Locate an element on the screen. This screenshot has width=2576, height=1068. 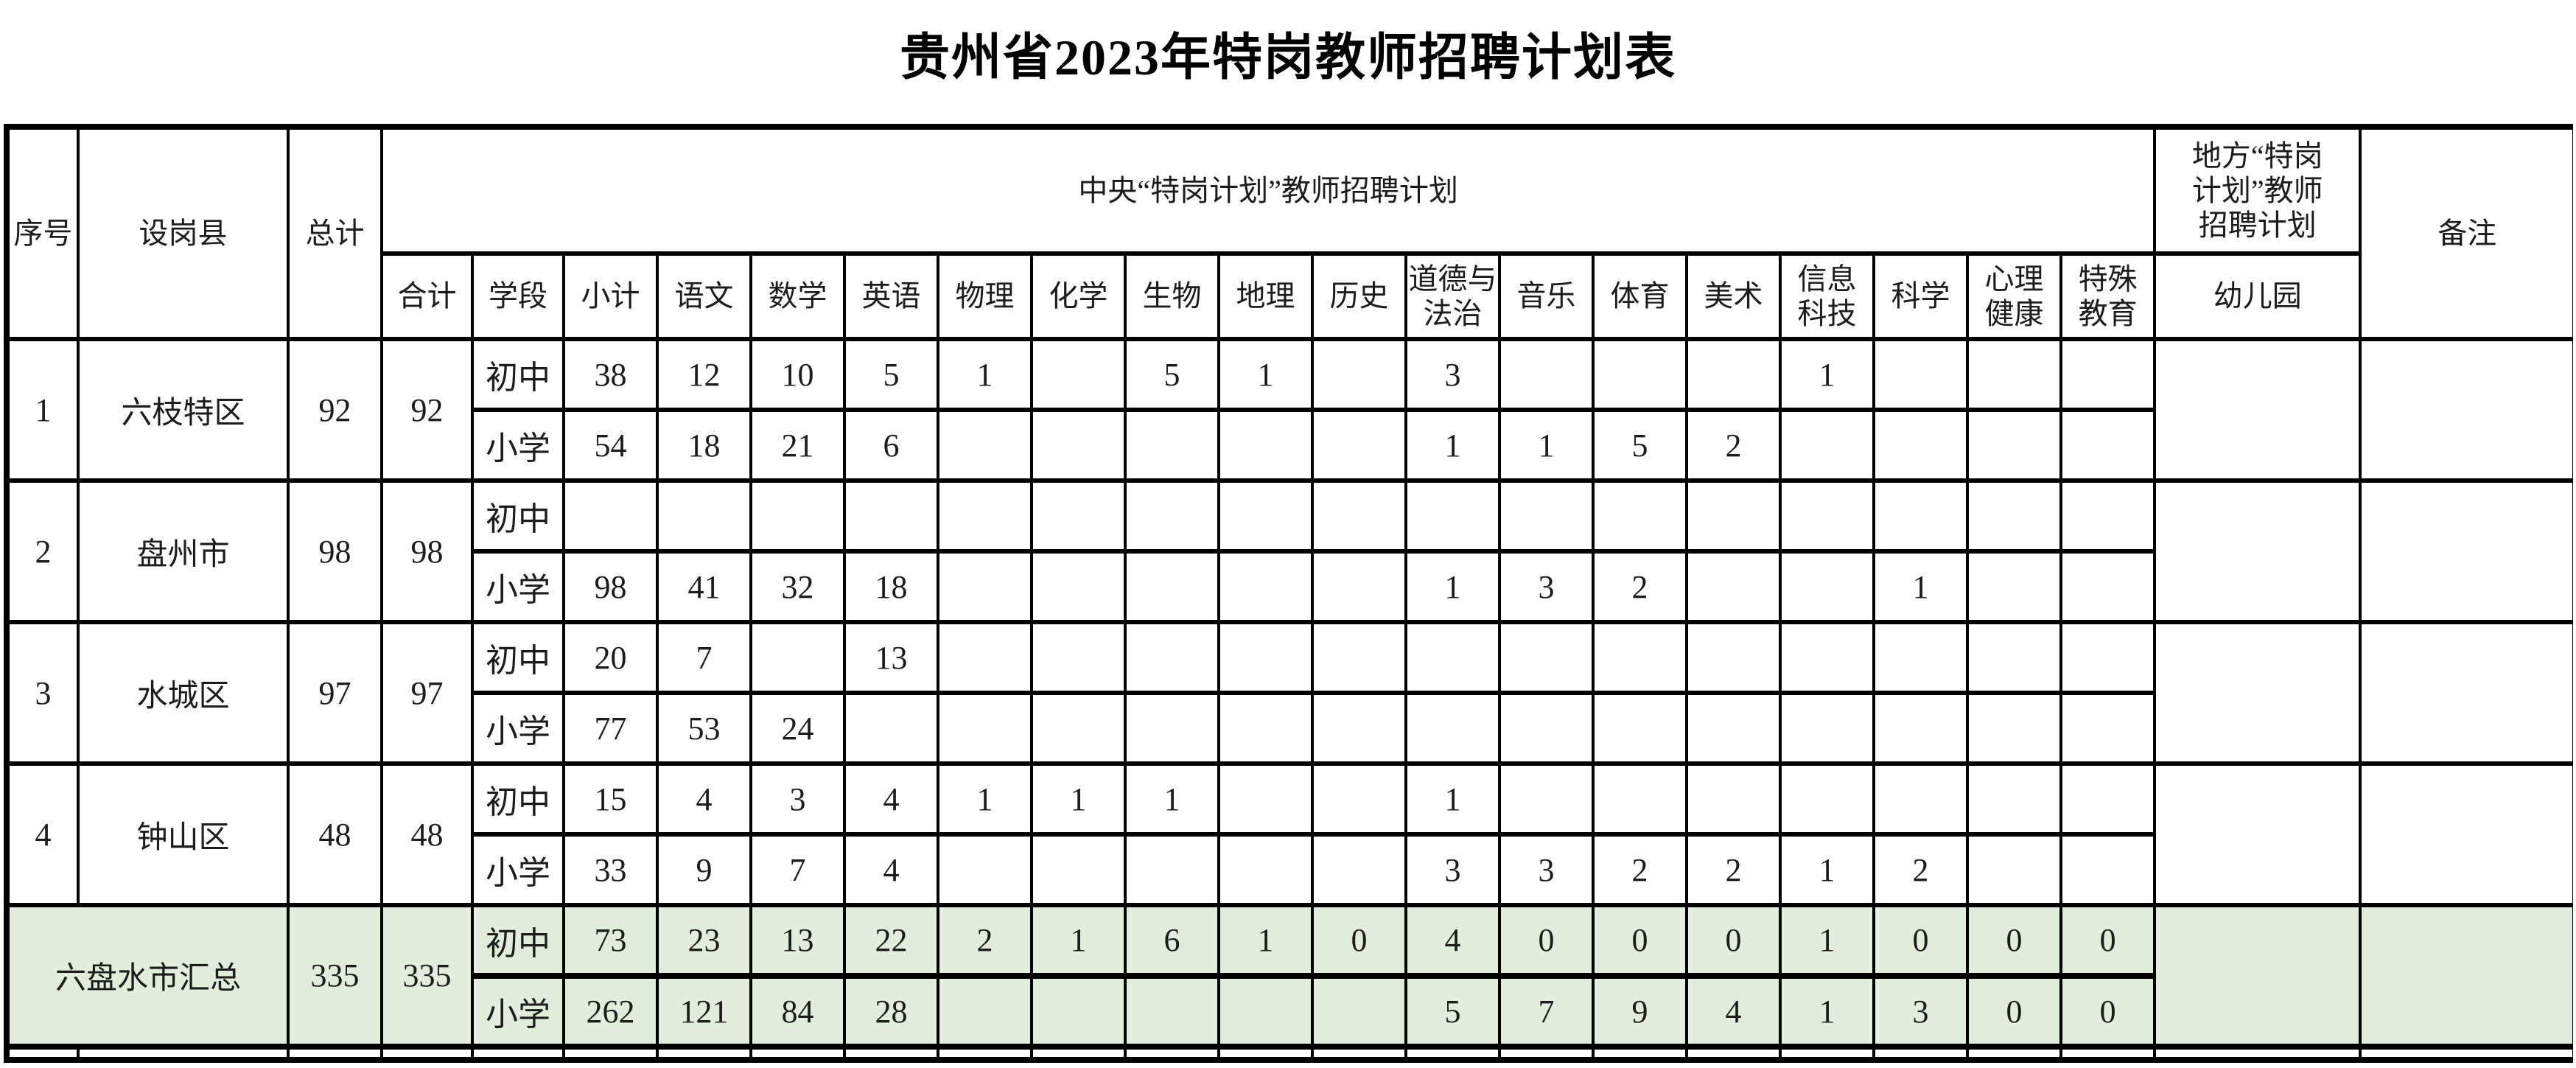
county-row-primary: 小学 77 53 24 is located at coordinates (1290, 728).